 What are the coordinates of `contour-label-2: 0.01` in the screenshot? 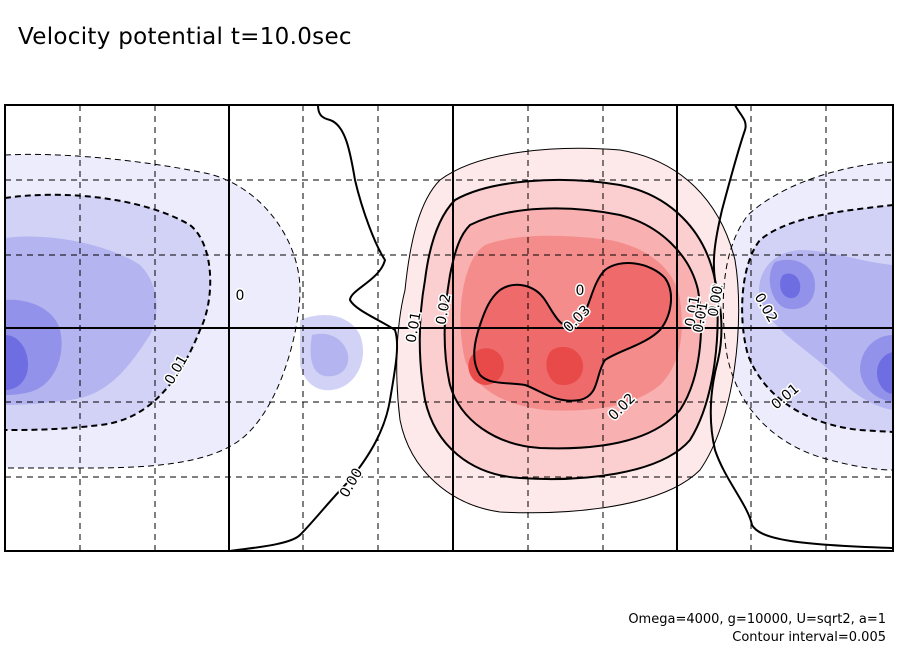 It's located at (413, 327).